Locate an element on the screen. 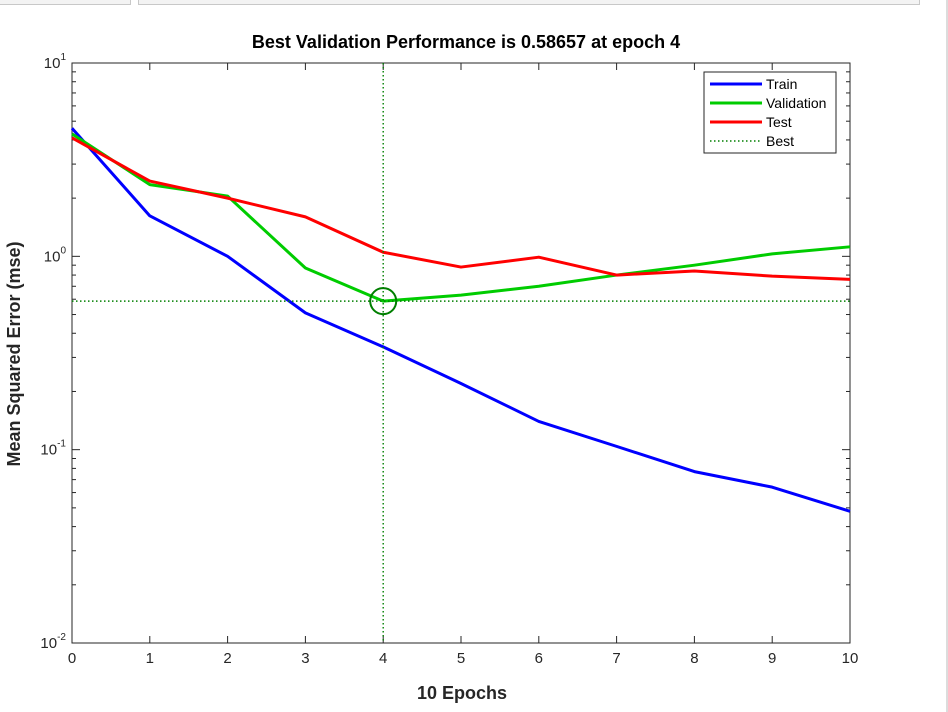 The height and width of the screenshot is (712, 948). legend-label-test: Test is located at coordinates (779, 122).